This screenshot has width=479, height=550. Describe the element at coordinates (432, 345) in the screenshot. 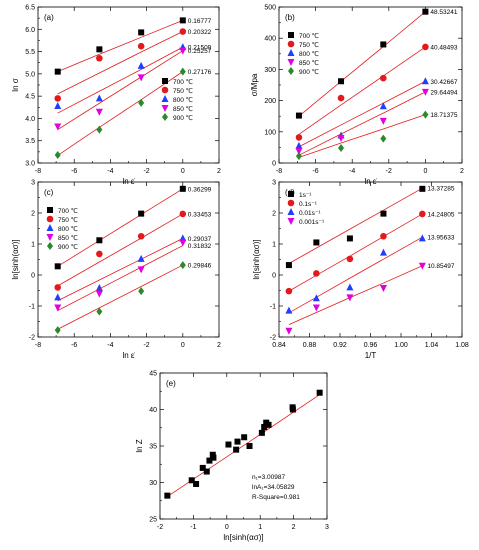

I see `x-tick-label: 1.04` at that location.